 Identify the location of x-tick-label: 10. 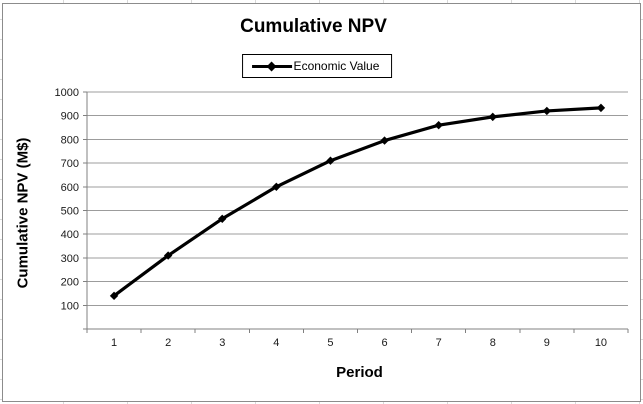
(601, 343).